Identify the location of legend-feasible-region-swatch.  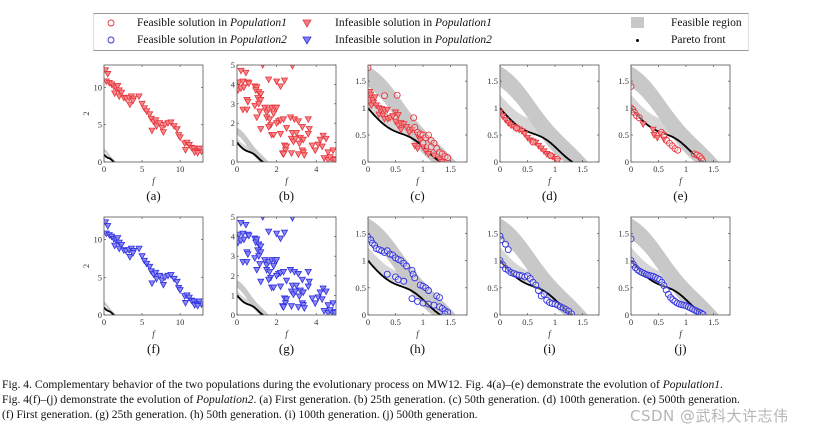
(637, 22).